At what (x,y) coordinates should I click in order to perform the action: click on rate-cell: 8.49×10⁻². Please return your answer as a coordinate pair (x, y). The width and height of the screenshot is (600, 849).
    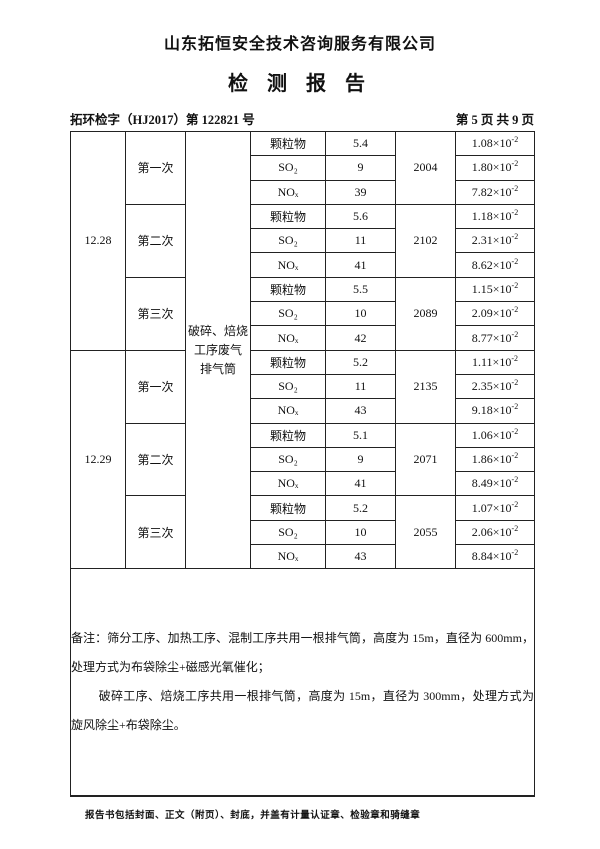
    Looking at the image, I should click on (495, 484).